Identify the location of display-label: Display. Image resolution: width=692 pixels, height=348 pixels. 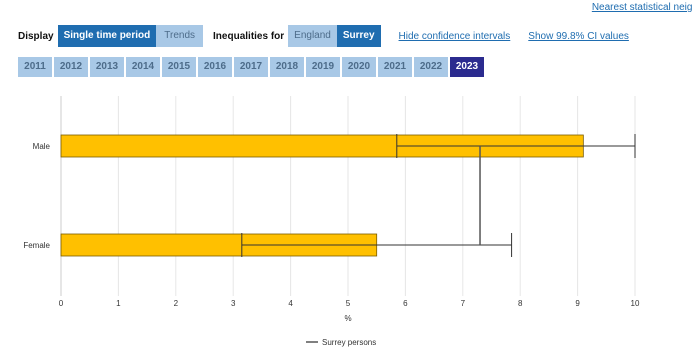
(36, 36).